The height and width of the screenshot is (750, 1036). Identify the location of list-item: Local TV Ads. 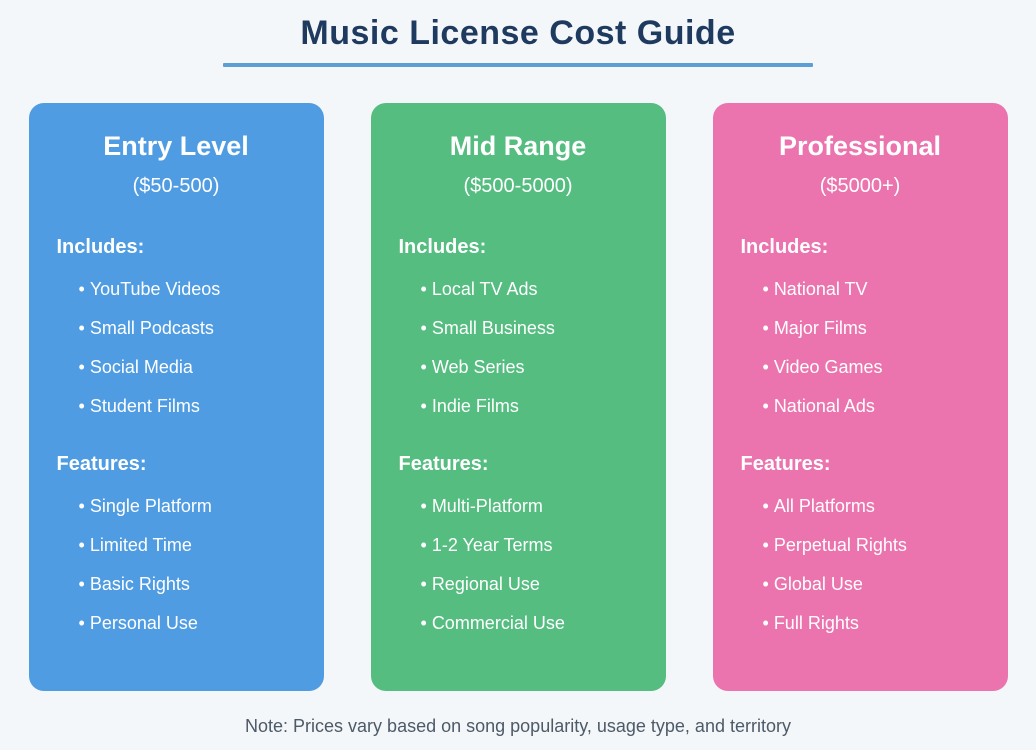
(529, 289).